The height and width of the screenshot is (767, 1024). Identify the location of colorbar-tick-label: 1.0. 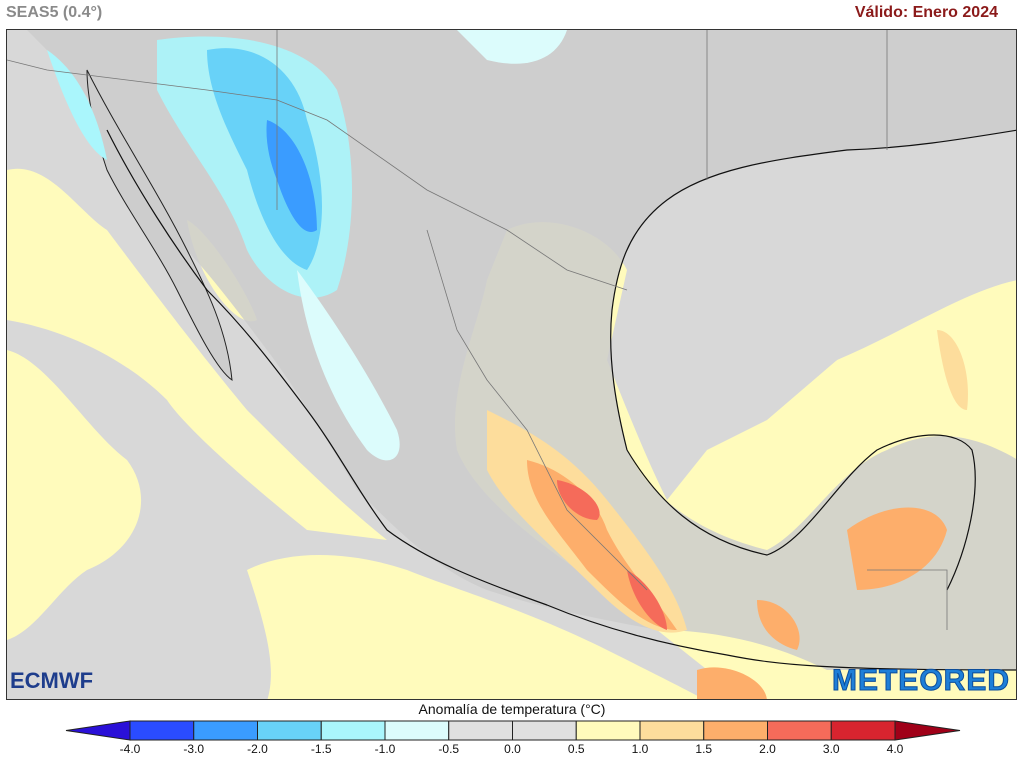
(640, 749).